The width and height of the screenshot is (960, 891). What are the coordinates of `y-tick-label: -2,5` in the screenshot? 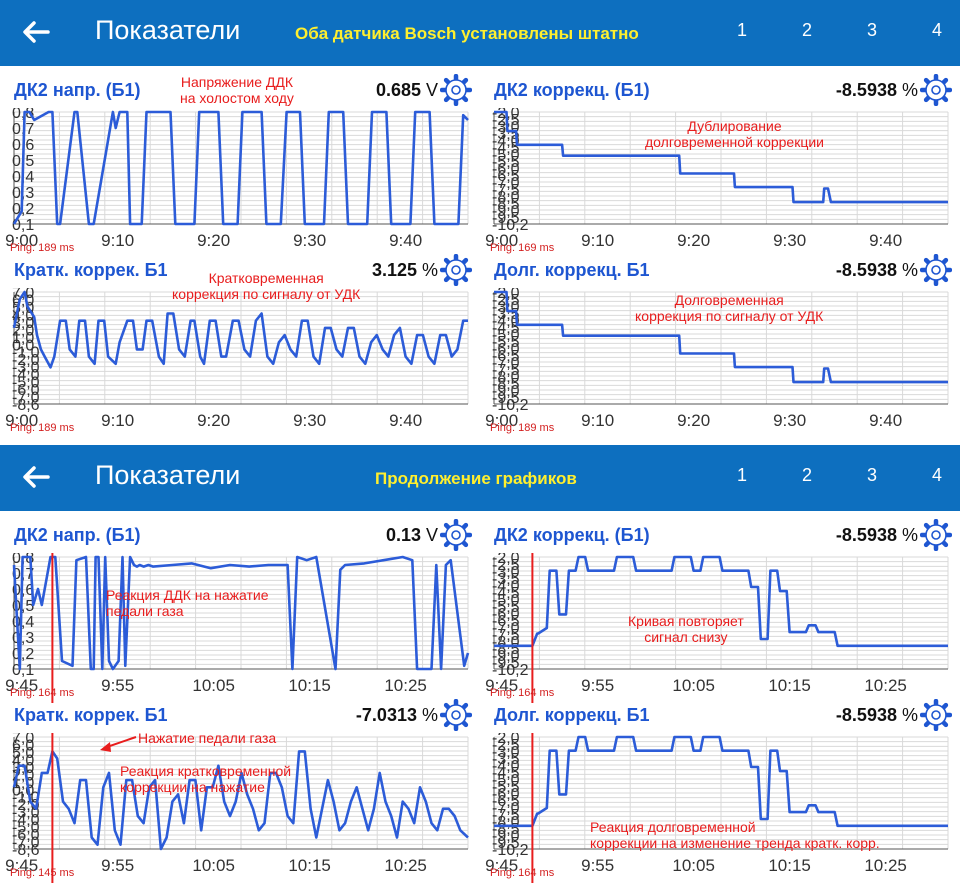 It's located at (506, 745).